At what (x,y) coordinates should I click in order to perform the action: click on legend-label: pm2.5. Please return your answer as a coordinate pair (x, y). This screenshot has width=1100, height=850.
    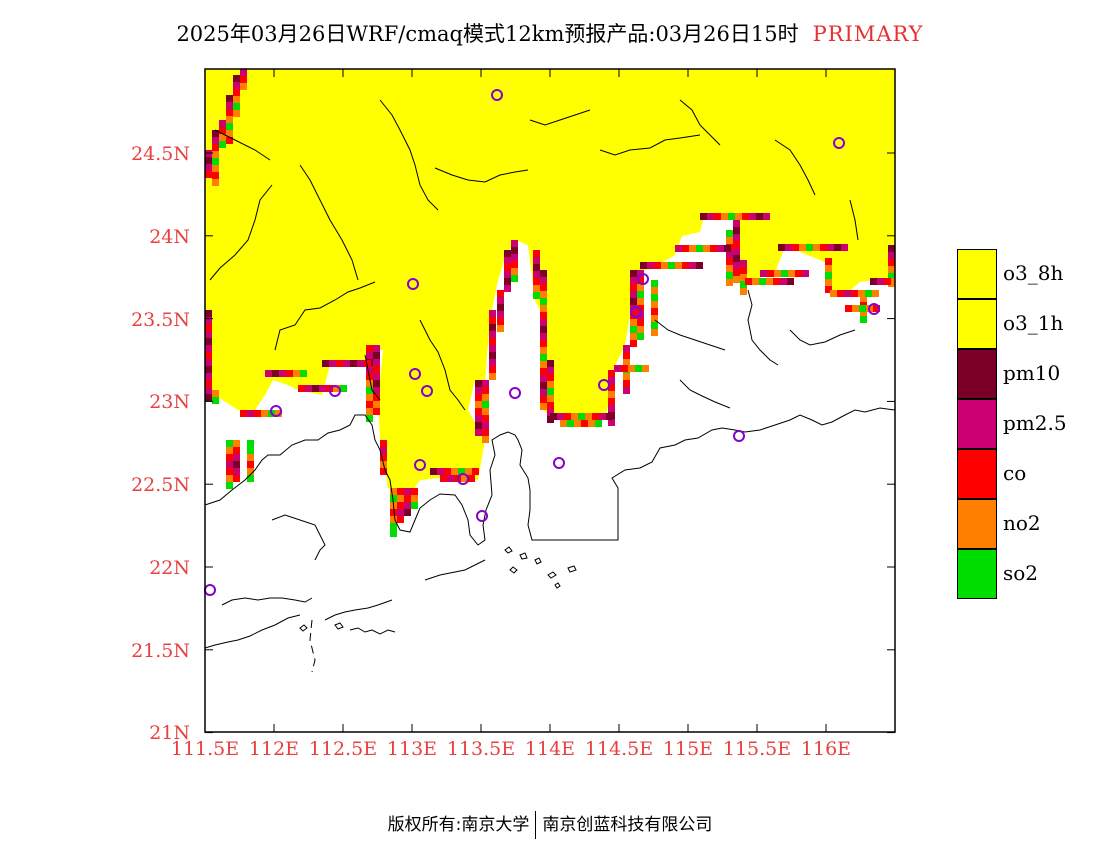
    Looking at the image, I should click on (1035, 423).